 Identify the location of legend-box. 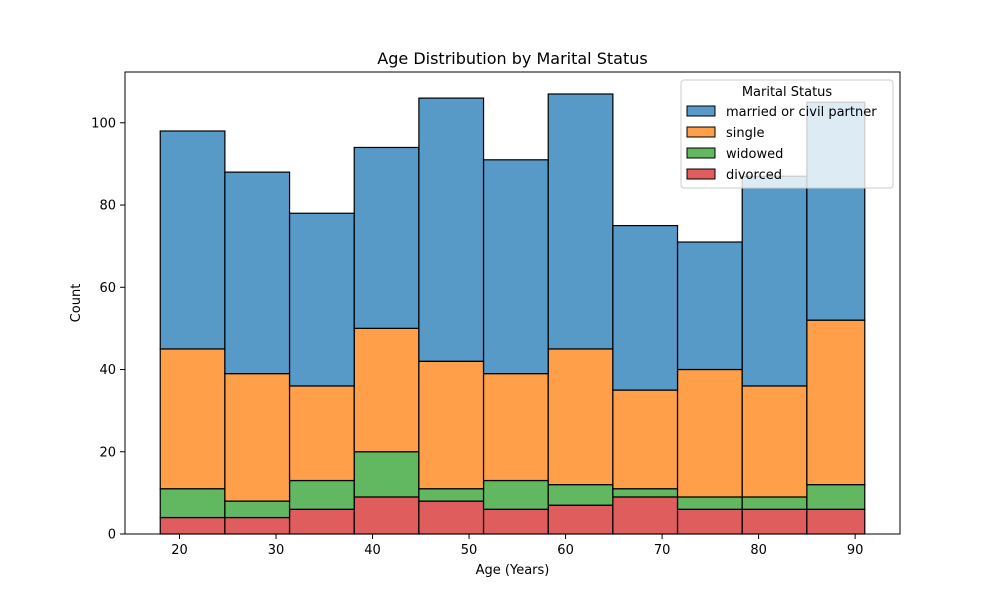
(787, 134).